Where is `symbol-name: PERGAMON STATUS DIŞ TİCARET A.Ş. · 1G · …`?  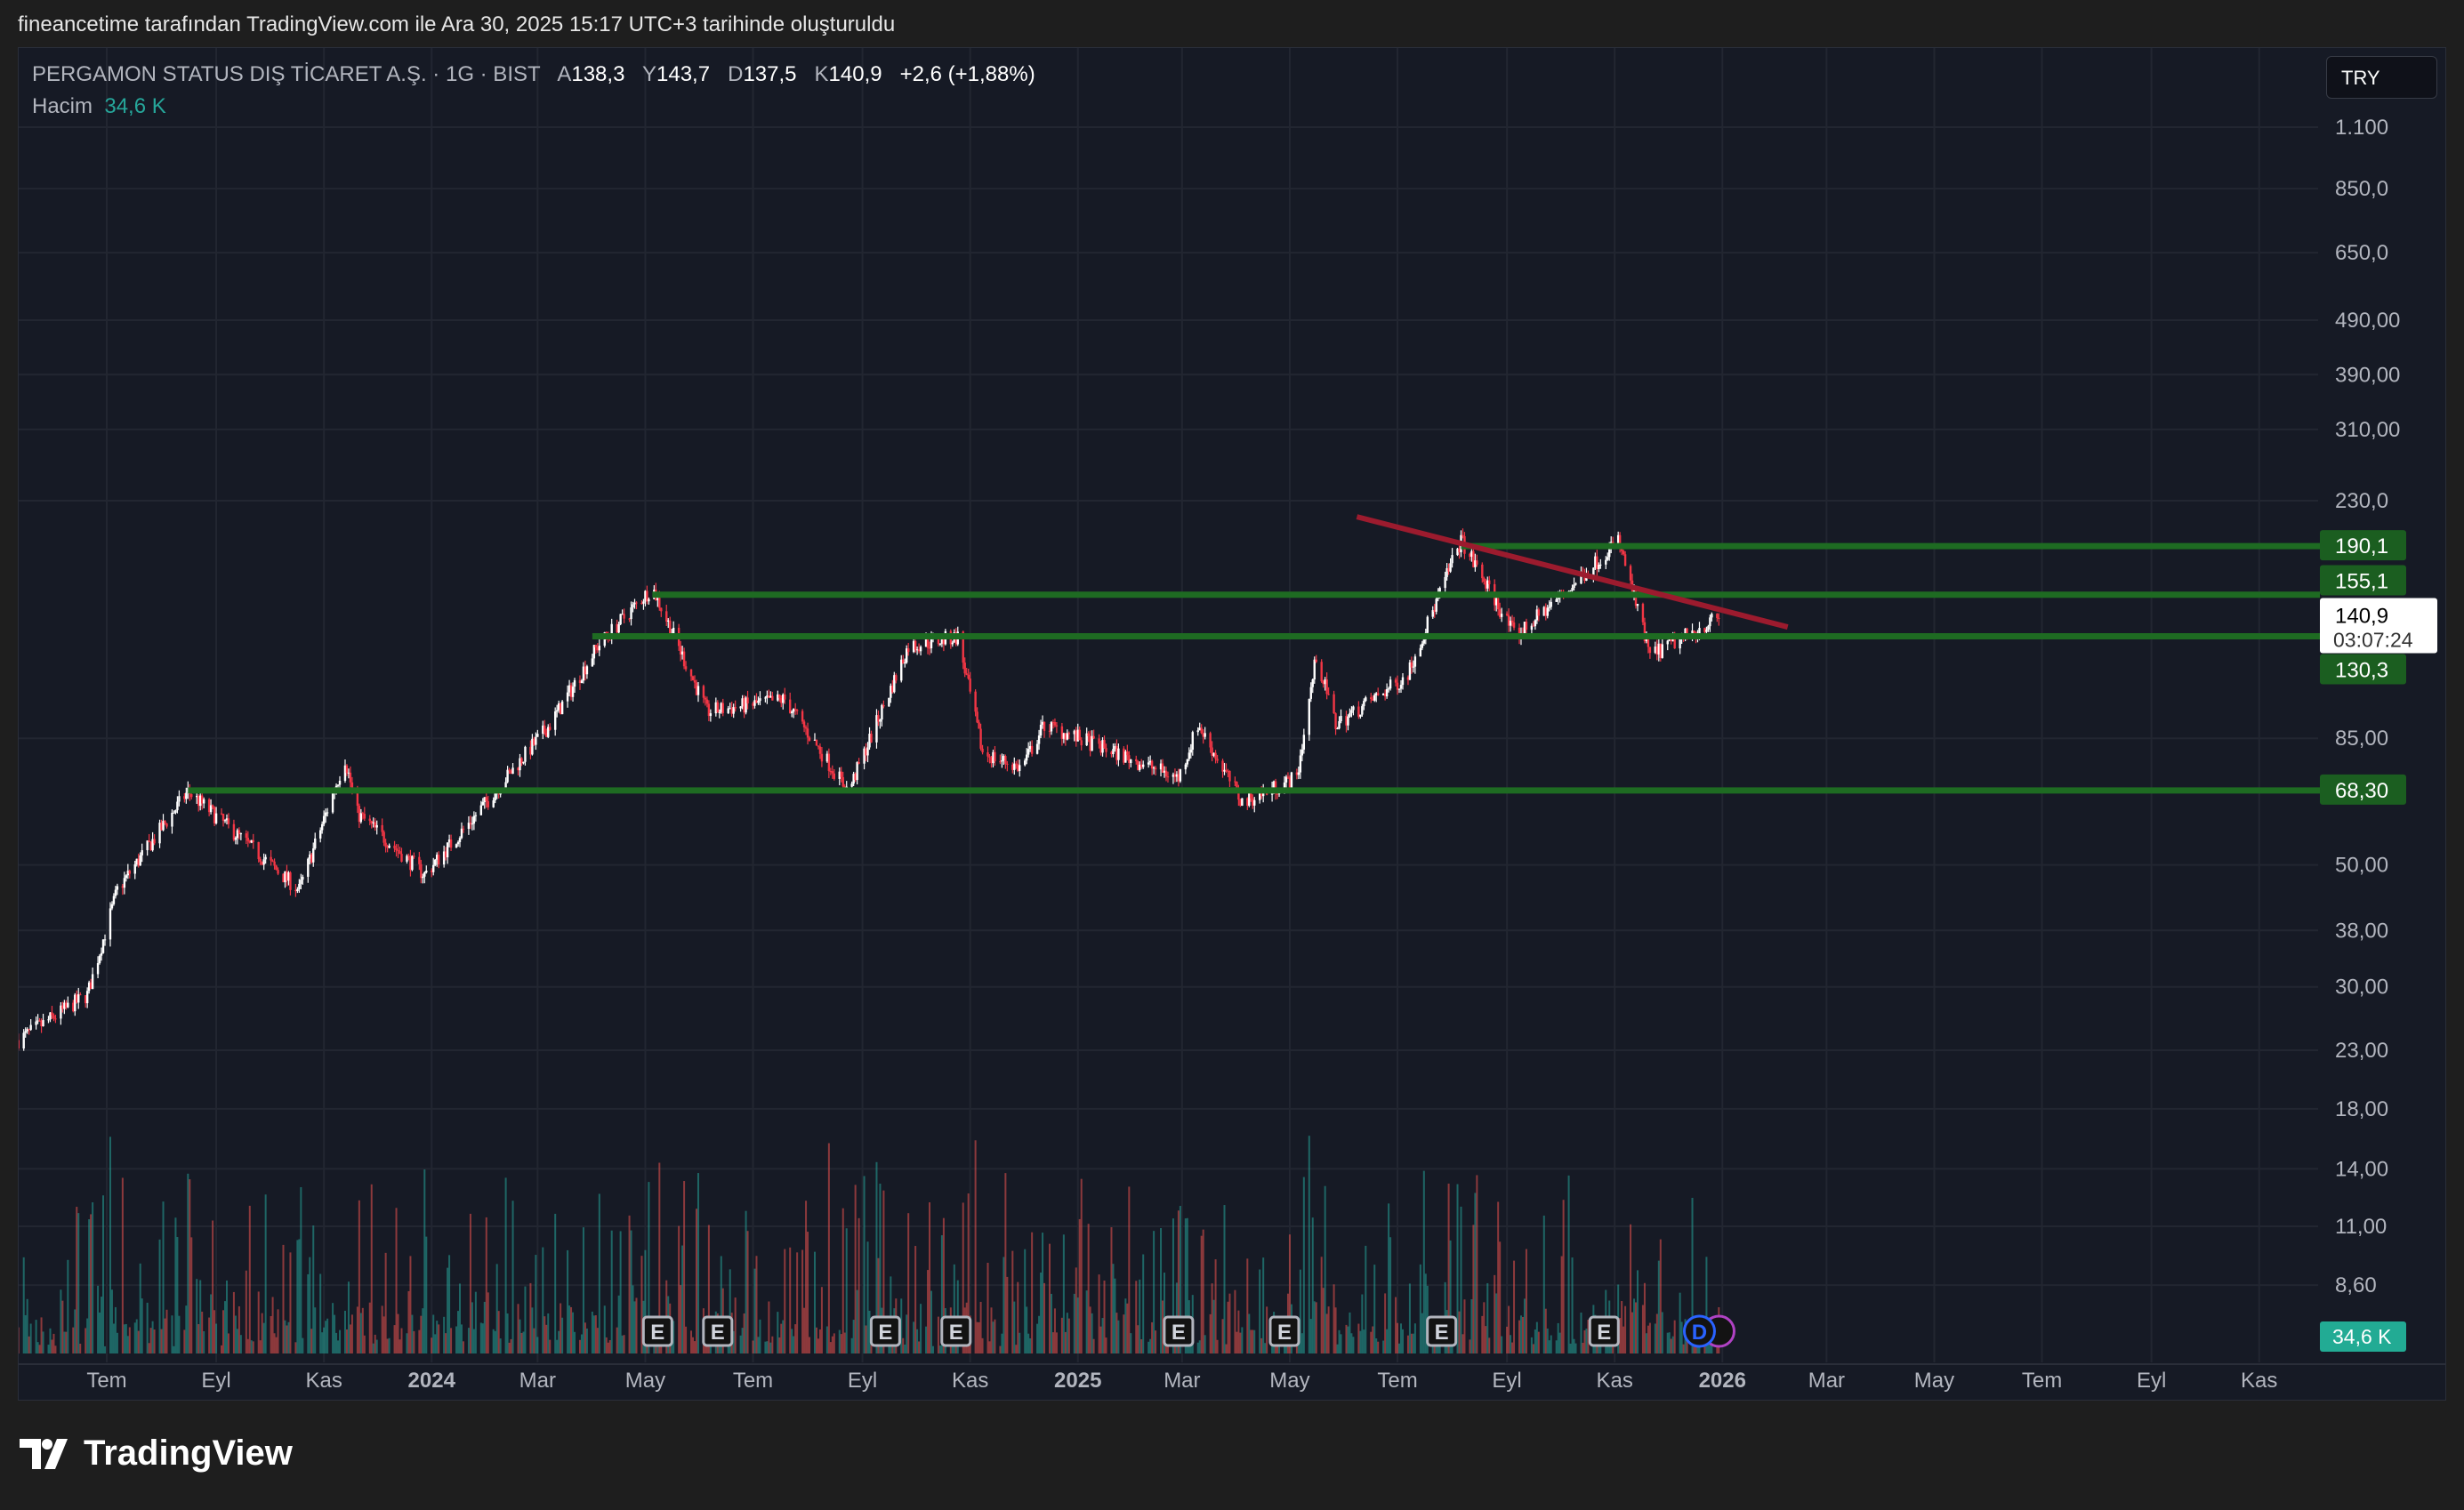
symbol-name: PERGAMON STATUS DIŞ TİCARET A.Ş. · 1G · … is located at coordinates (286, 74).